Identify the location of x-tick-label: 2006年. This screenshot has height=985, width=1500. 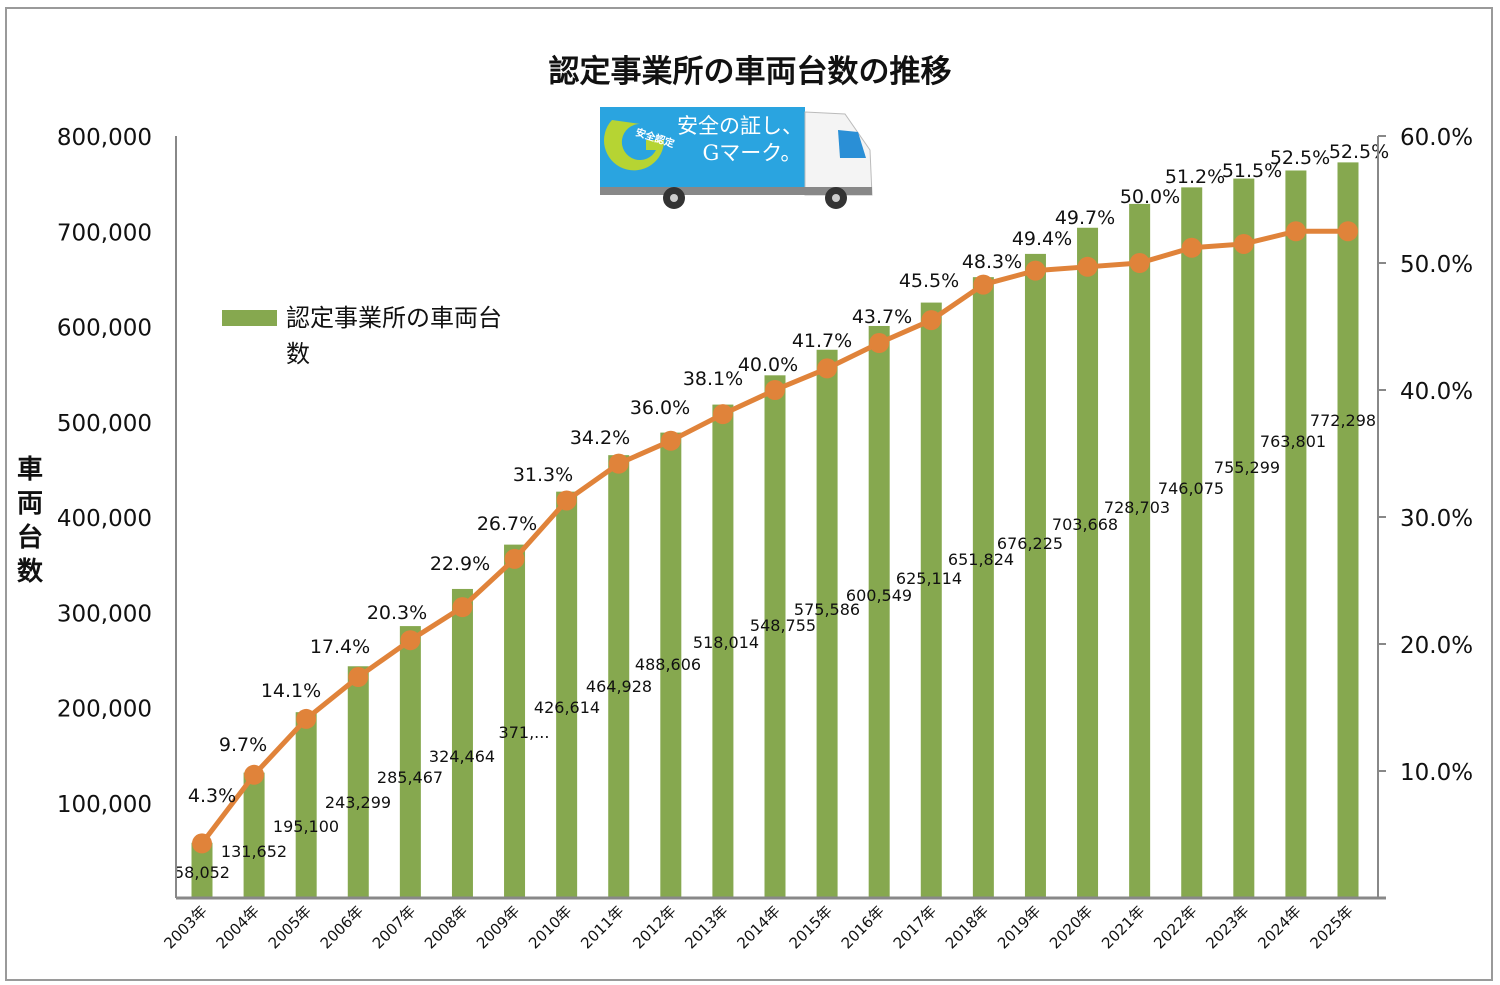
(342, 927).